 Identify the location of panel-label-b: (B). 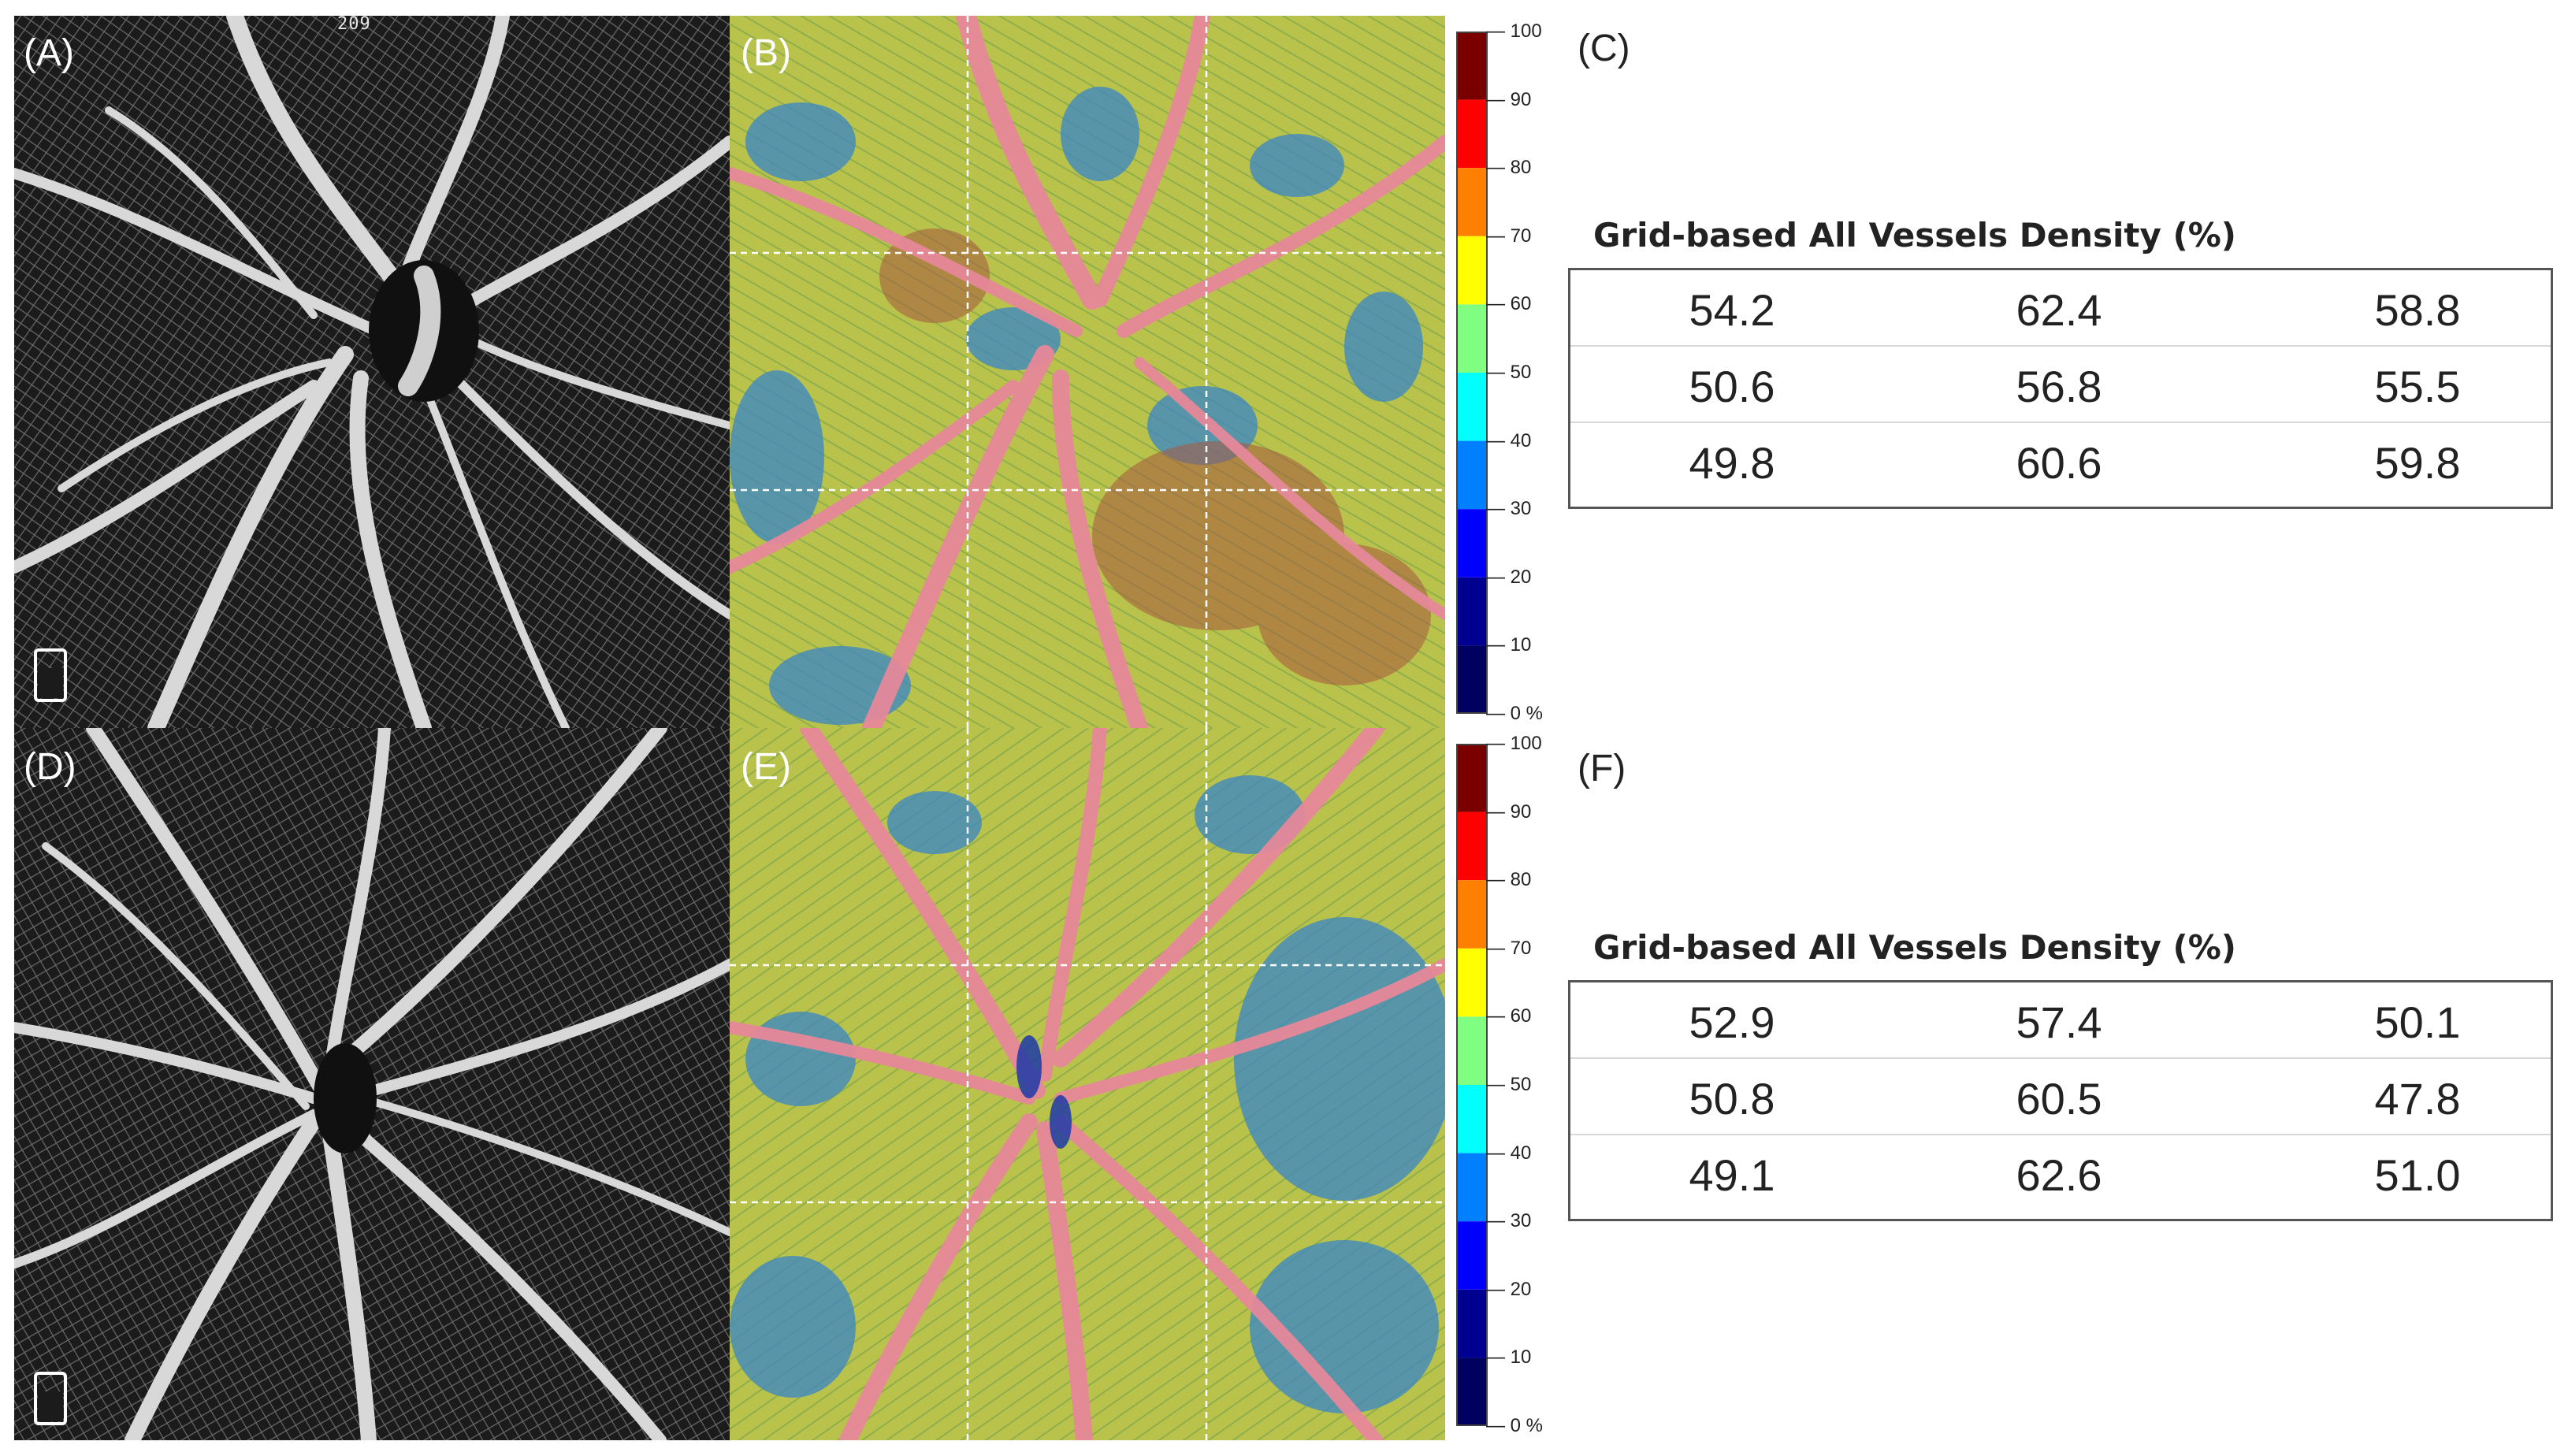
(766, 53).